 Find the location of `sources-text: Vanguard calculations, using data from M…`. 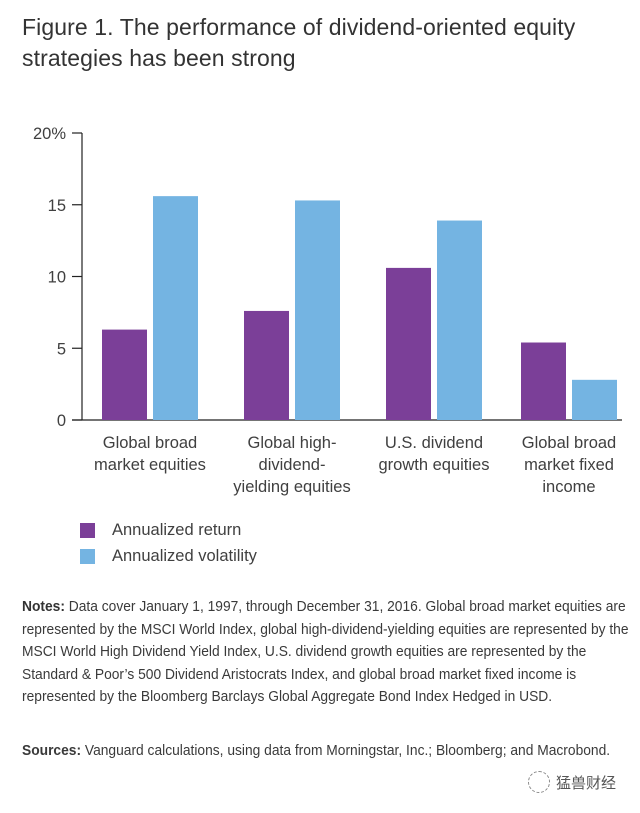

sources-text: Vanguard calculations, using data from M… is located at coordinates (346, 750).